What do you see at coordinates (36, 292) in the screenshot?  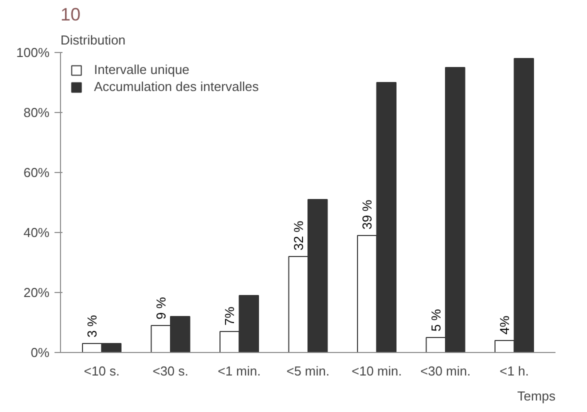 I see `y-tick-label: 20%` at bounding box center [36, 292].